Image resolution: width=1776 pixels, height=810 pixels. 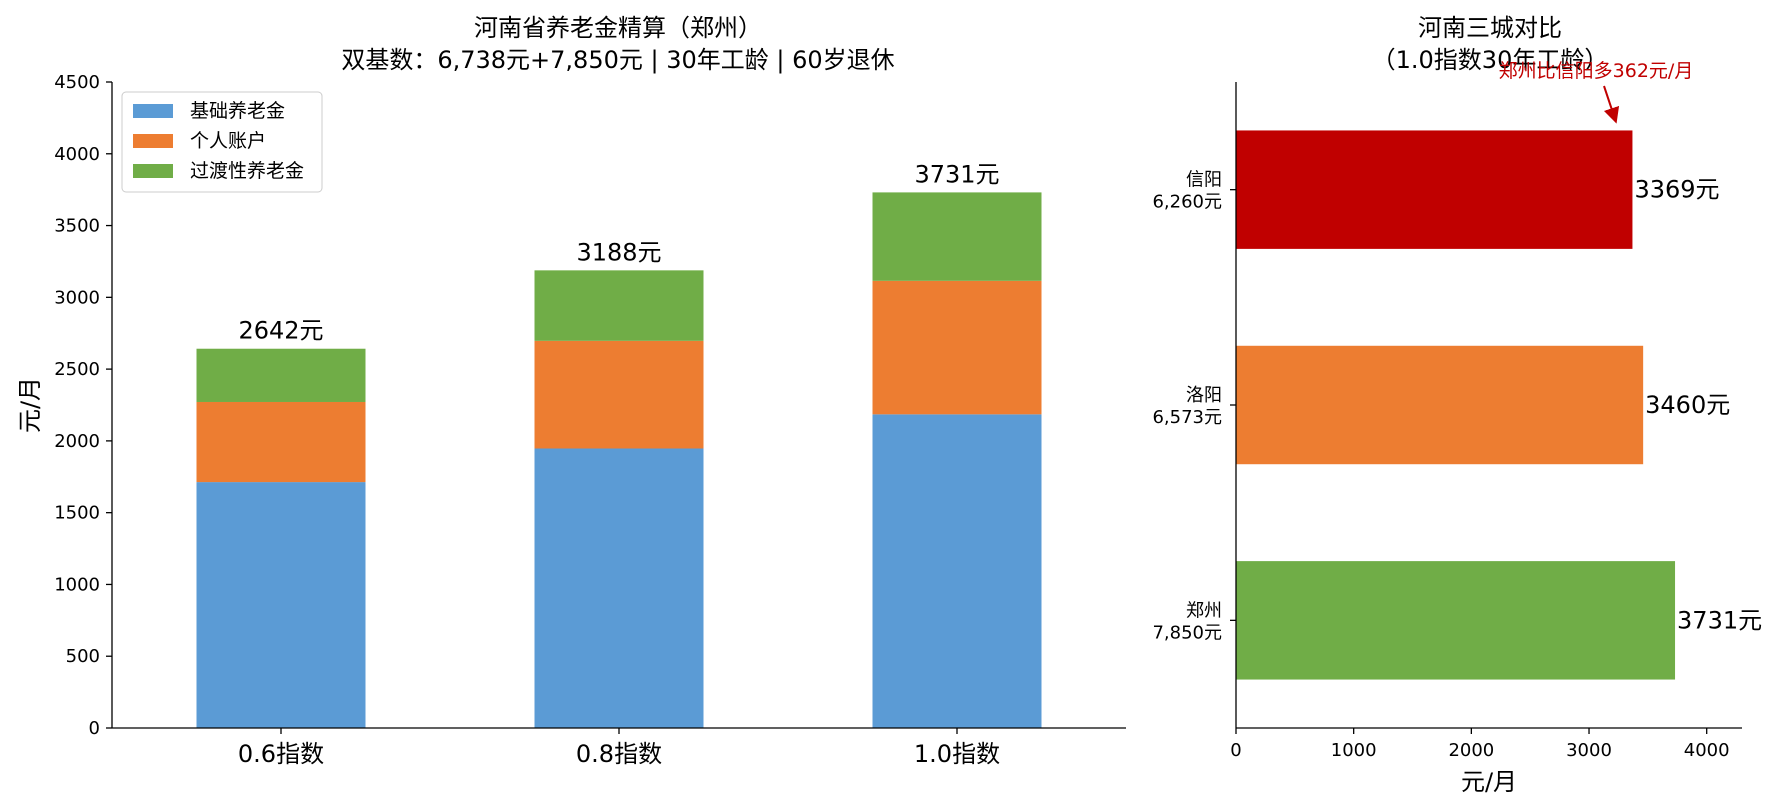 I want to click on y-tick-label-9: 4500, so click(x=77, y=82).